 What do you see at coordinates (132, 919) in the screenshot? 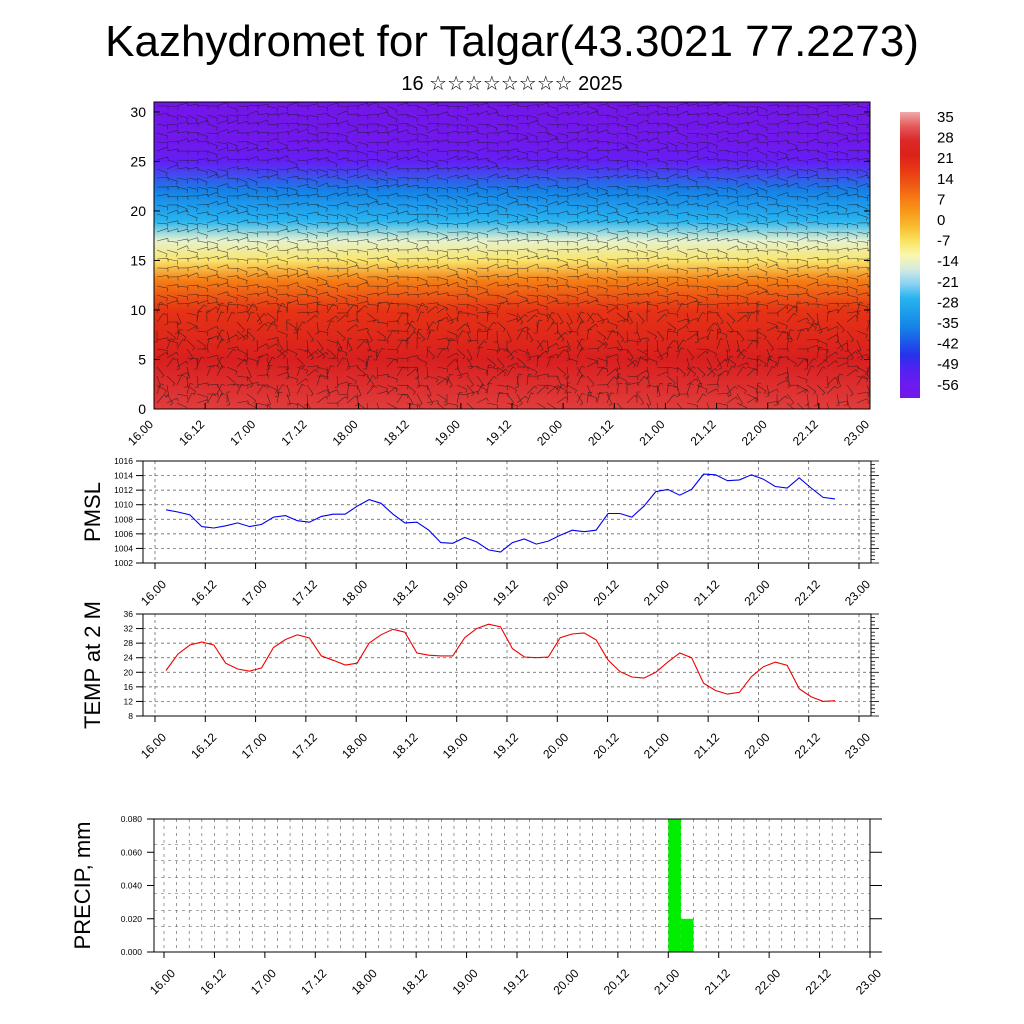
I see `precip-ytick-label: 0.020` at bounding box center [132, 919].